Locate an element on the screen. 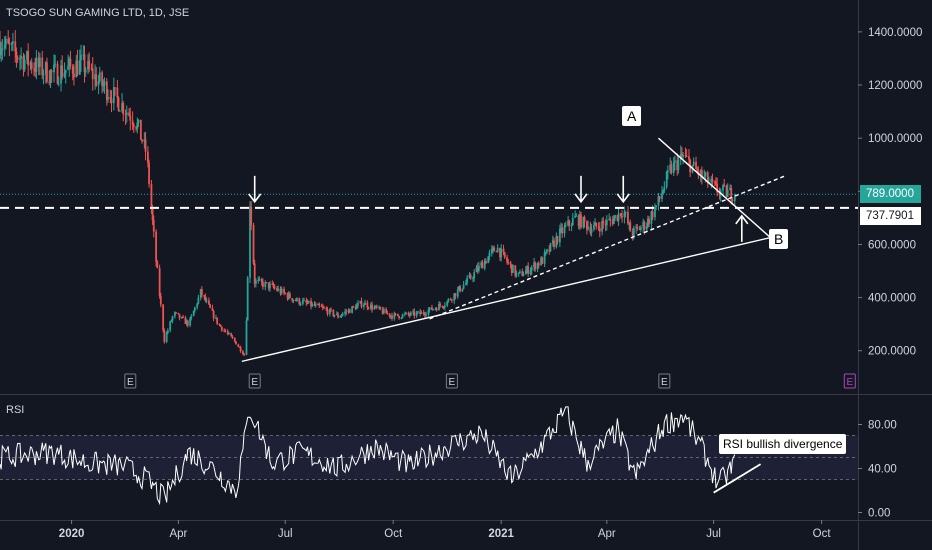  time-tick-label: Jul is located at coordinates (285, 534).